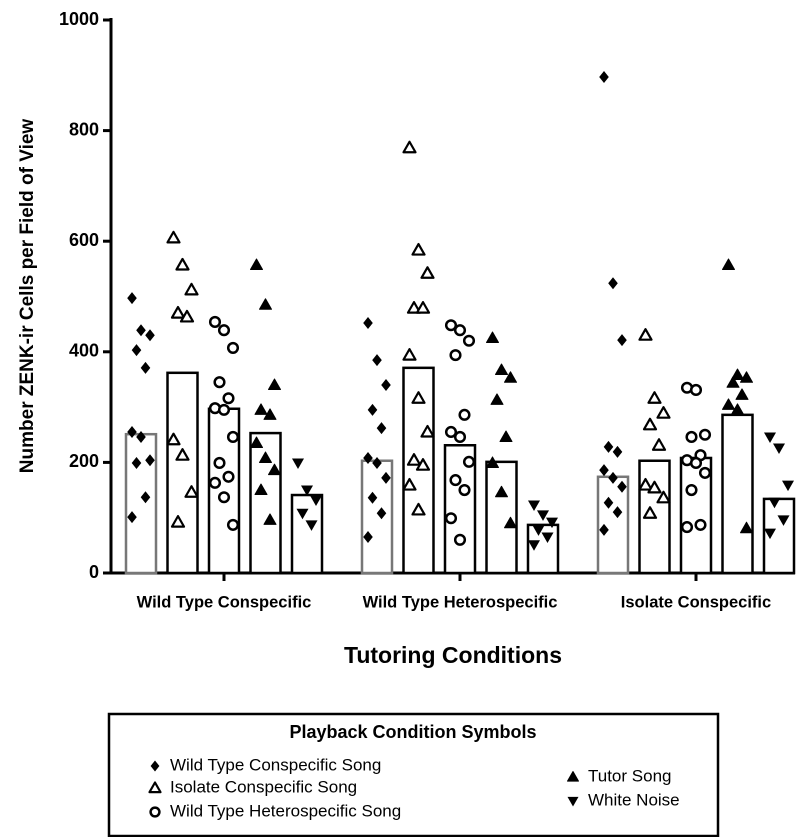 This screenshot has width=801, height=837. I want to click on legend-box, so click(413, 774).